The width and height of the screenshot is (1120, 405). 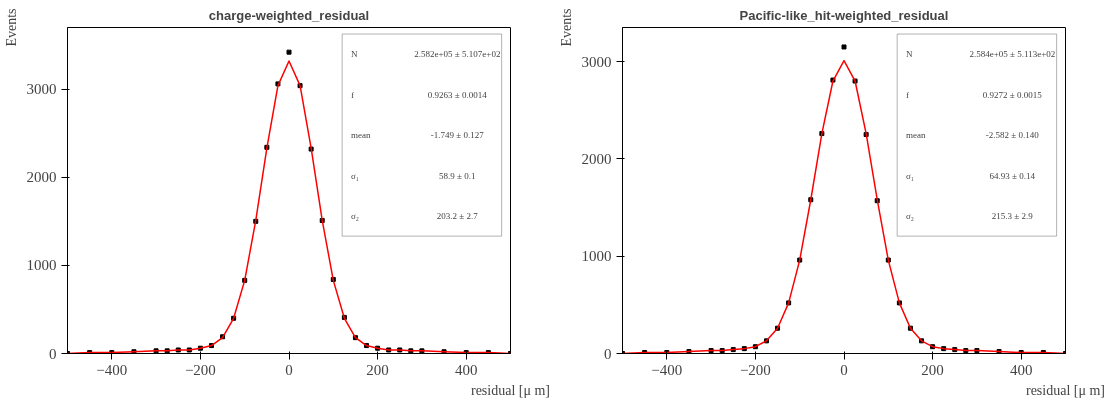 What do you see at coordinates (289, 15) in the screenshot?
I see `chart-title: charge-weighted_residual` at bounding box center [289, 15].